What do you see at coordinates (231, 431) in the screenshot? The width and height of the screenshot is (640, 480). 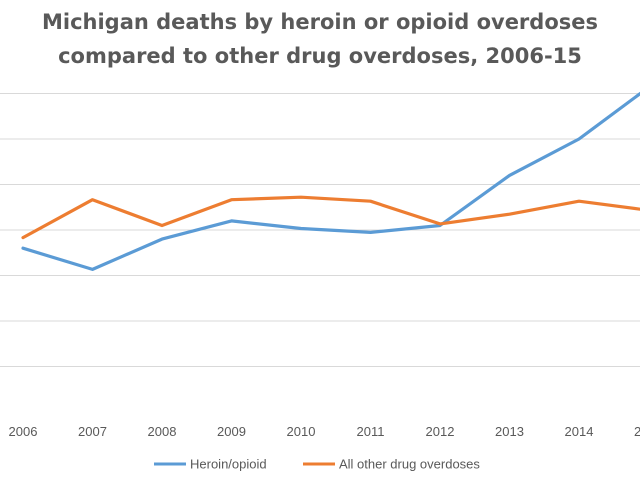 I see `x-tick-label: 2009` at bounding box center [231, 431].